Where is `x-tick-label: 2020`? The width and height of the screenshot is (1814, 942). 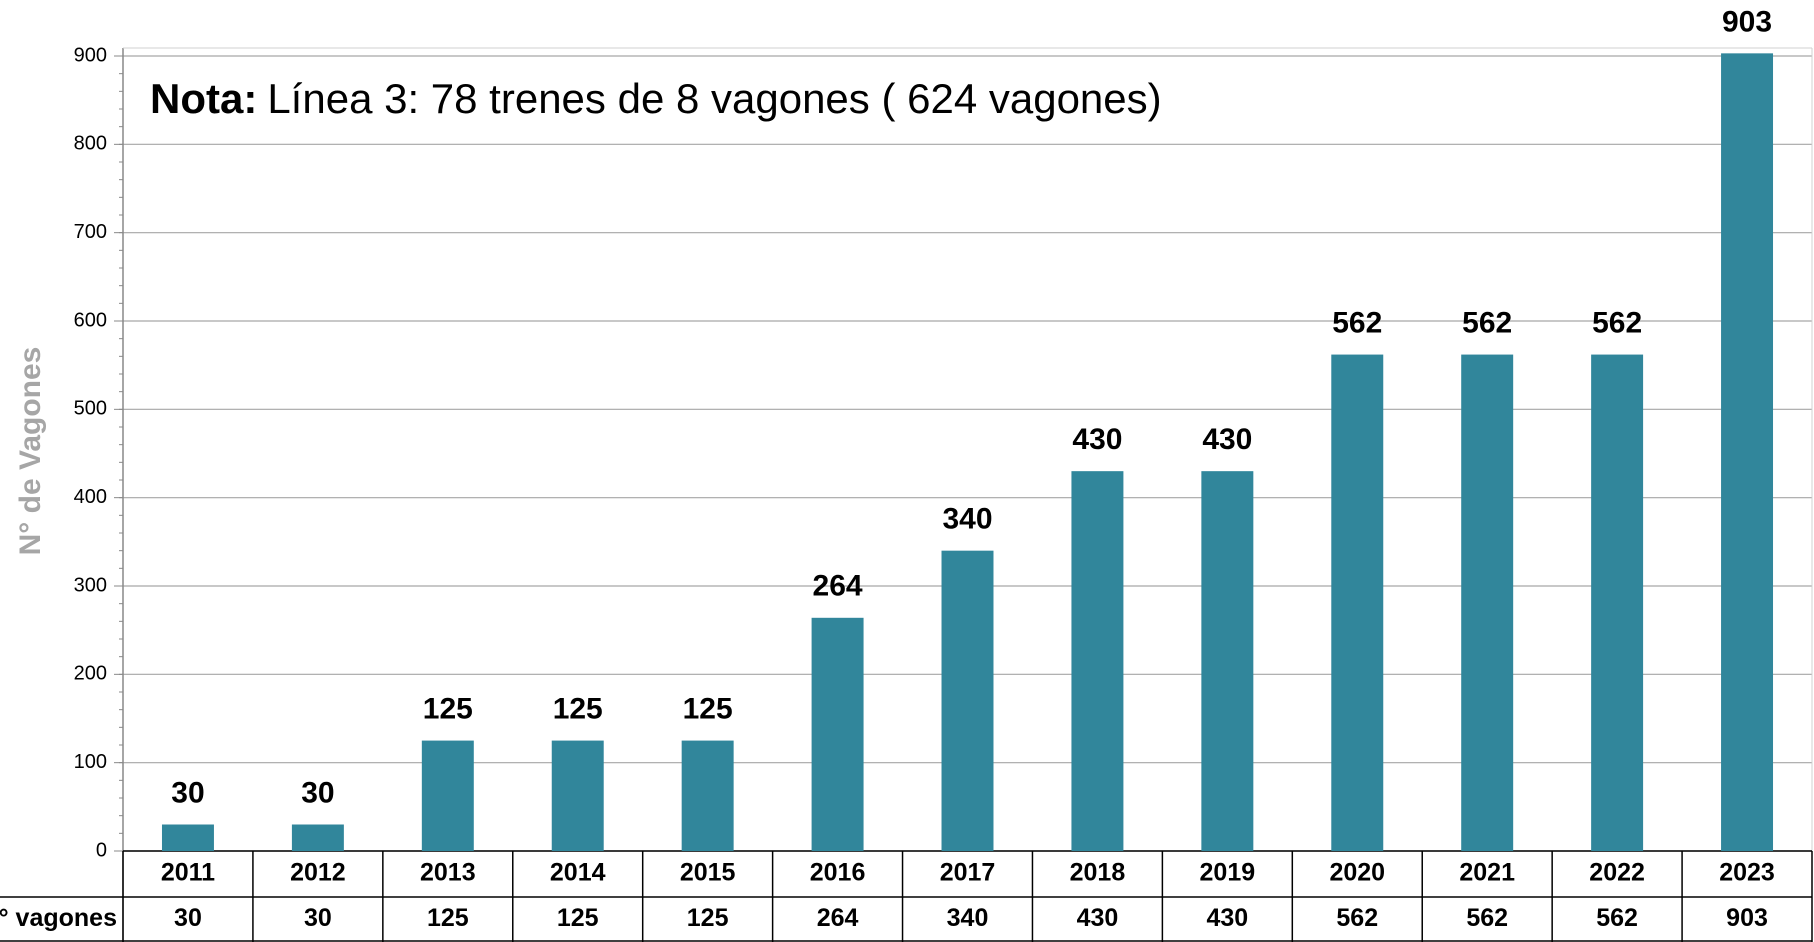
x-tick-label: 2020 is located at coordinates (1357, 873).